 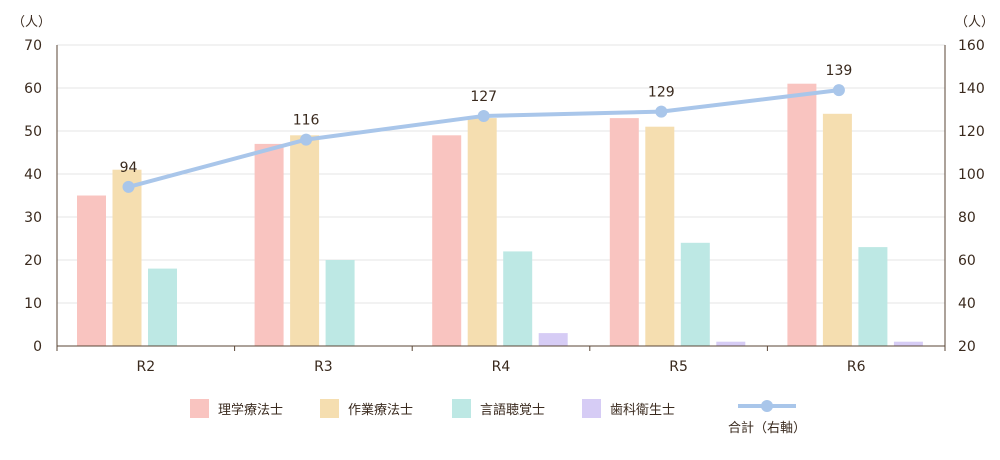 I want to click on right-tick-label: 40, so click(x=967, y=304).